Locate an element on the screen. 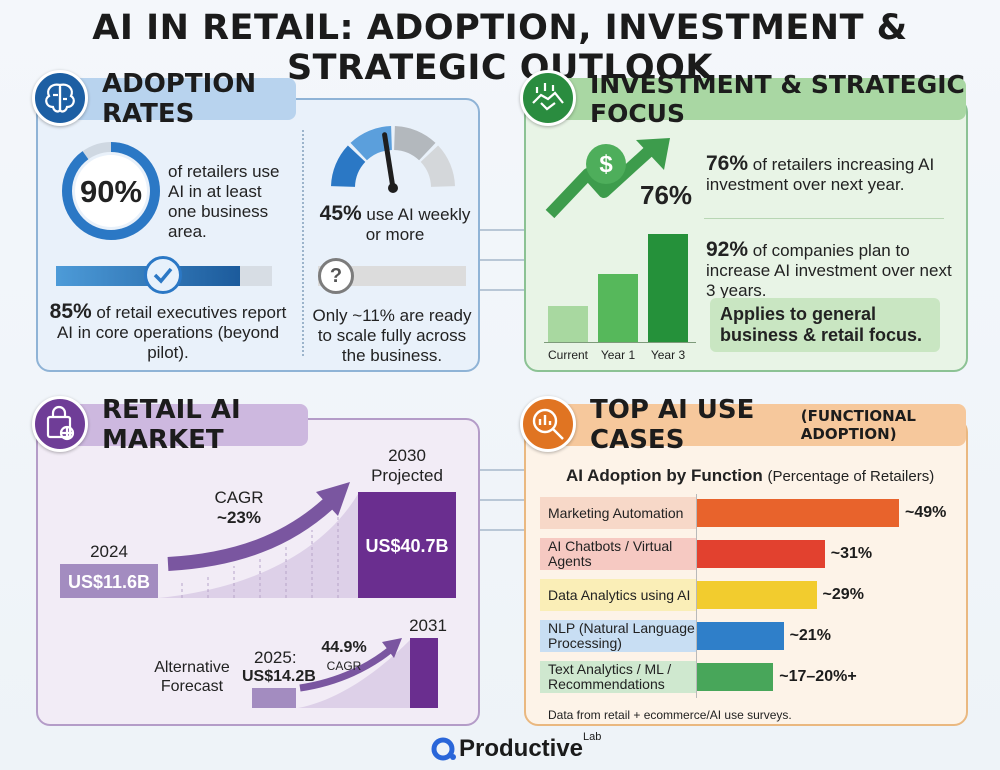 This screenshot has width=1000, height=770. usecase-label: NLP (Natural Language Processing) is located at coordinates (618, 636).